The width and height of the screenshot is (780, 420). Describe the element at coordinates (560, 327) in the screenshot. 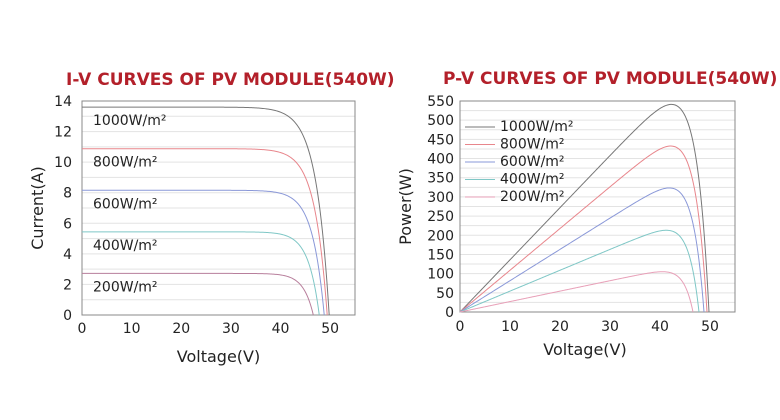

I see `pv-x-tick-label: 20` at that location.